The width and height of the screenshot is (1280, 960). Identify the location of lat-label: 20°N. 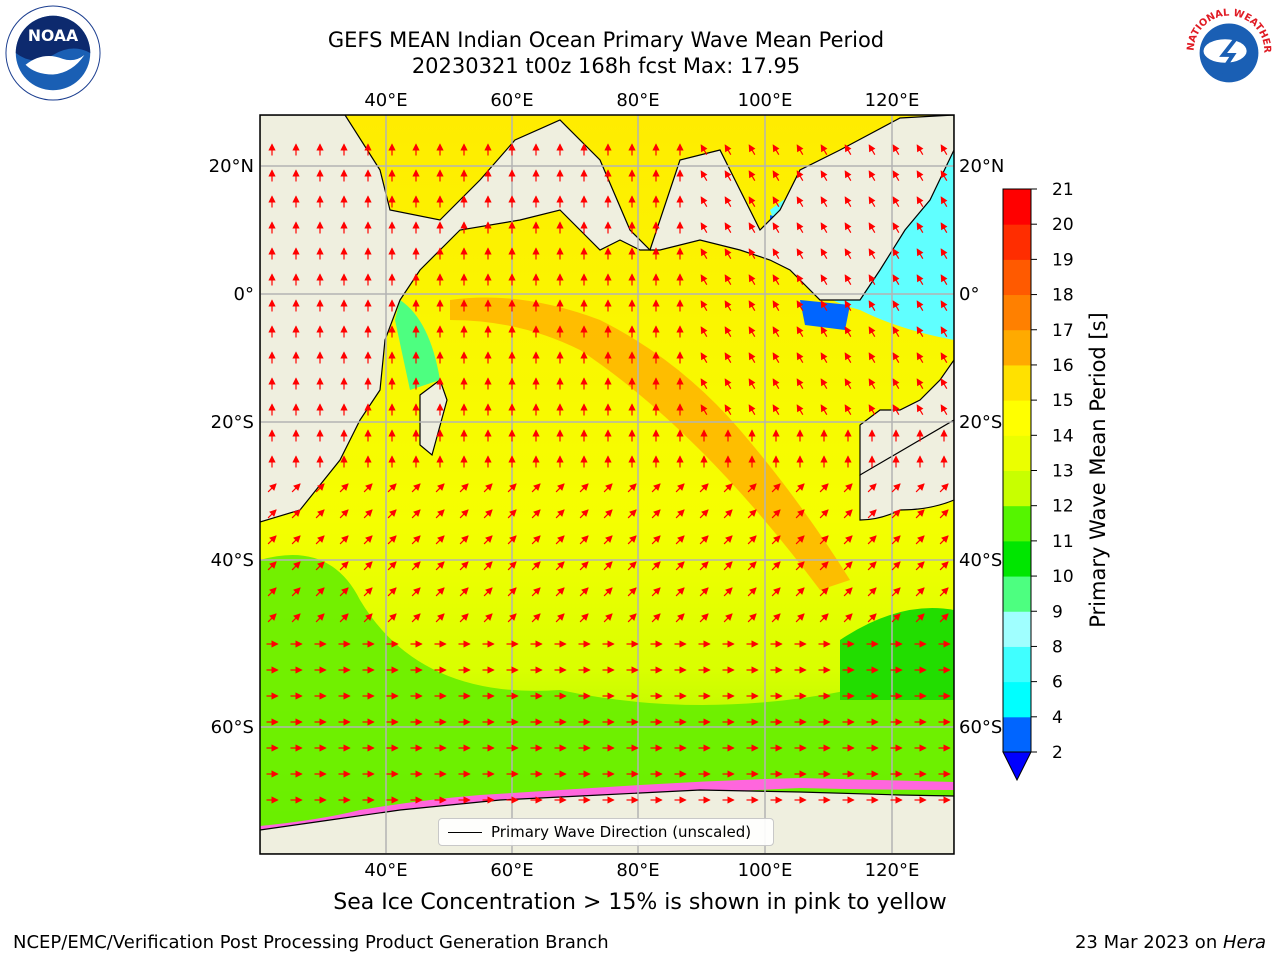
(981, 166).